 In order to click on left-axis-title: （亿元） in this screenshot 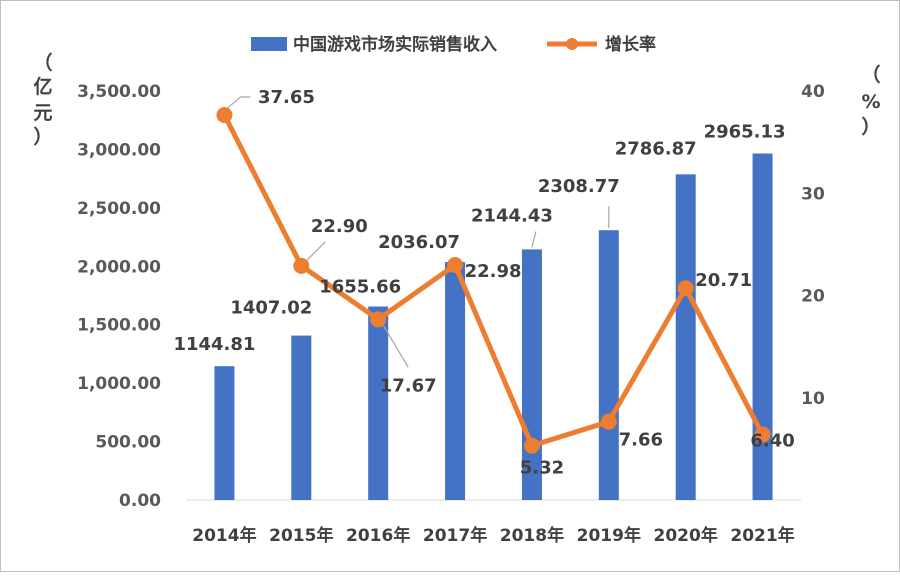, I will do `click(42, 99)`.